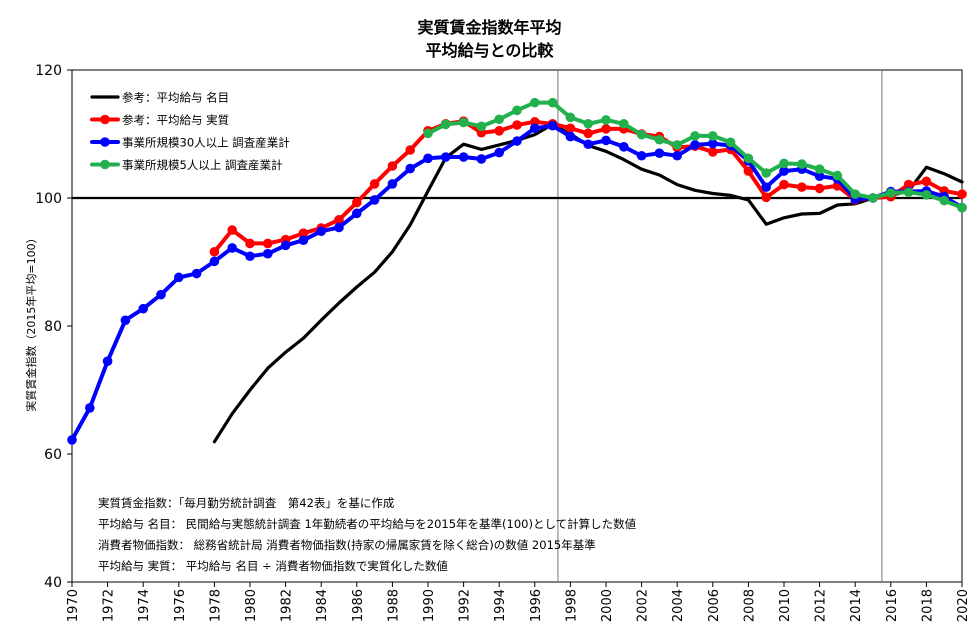 This screenshot has height=640, width=979. What do you see at coordinates (144, 605) in the screenshot?
I see `x-tick-label: 1974` at bounding box center [144, 605].